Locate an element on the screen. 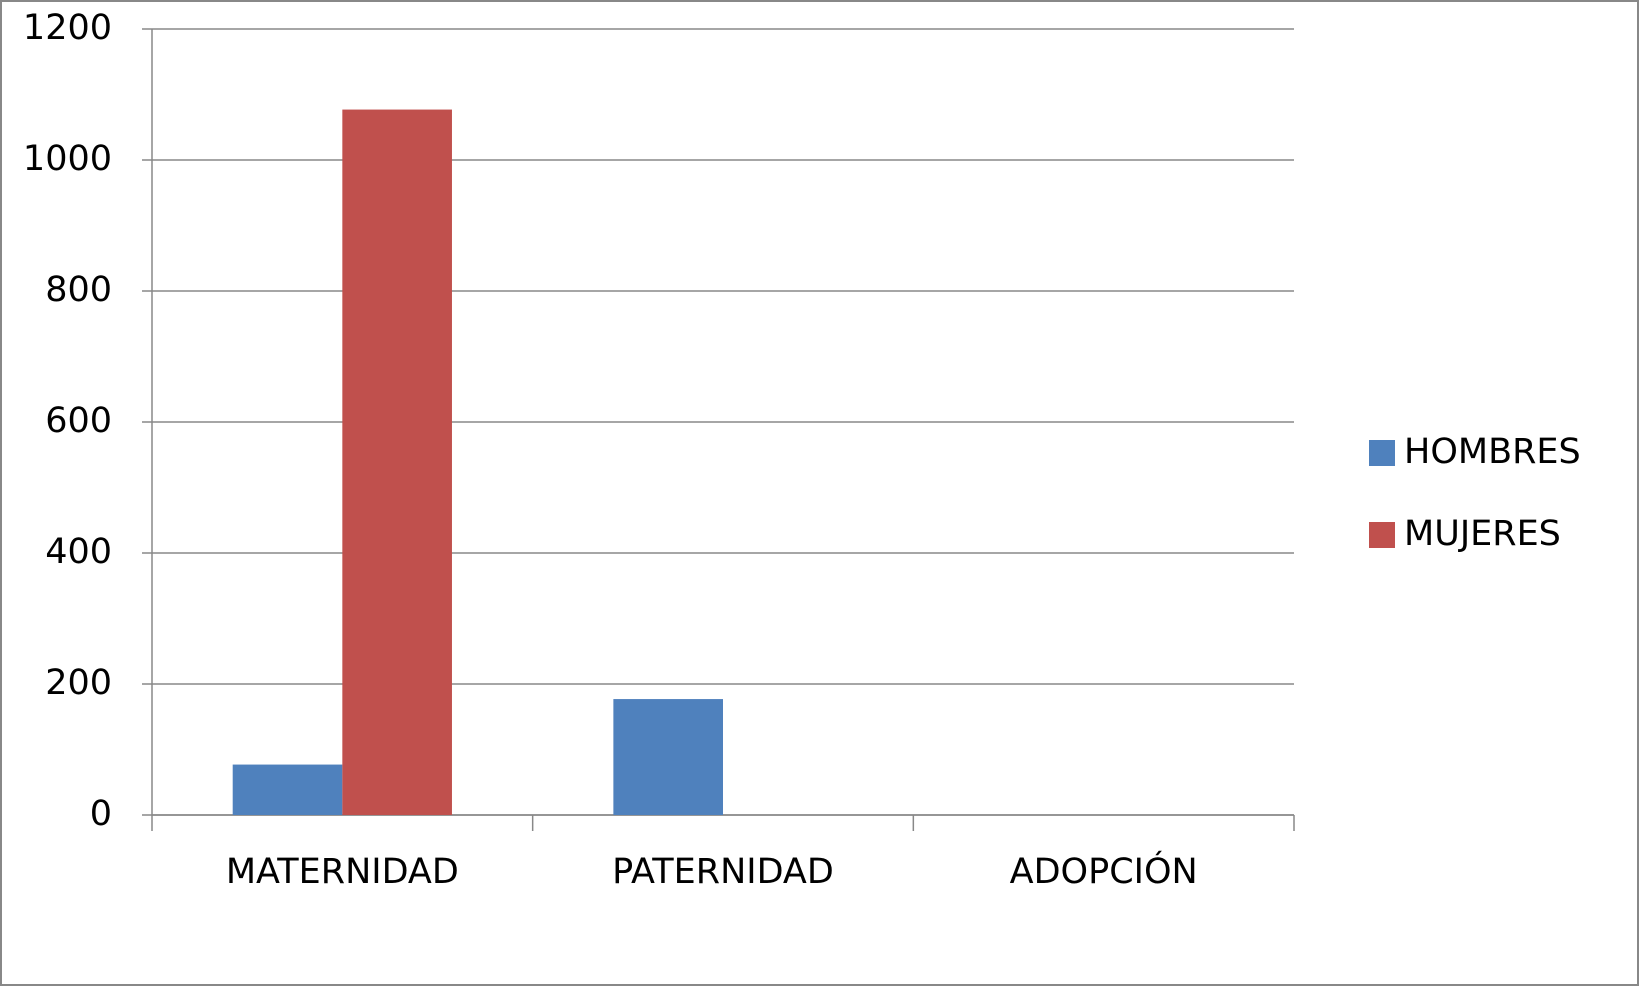 The height and width of the screenshot is (986, 1639). y-tick-label: 400 is located at coordinates (78, 552).